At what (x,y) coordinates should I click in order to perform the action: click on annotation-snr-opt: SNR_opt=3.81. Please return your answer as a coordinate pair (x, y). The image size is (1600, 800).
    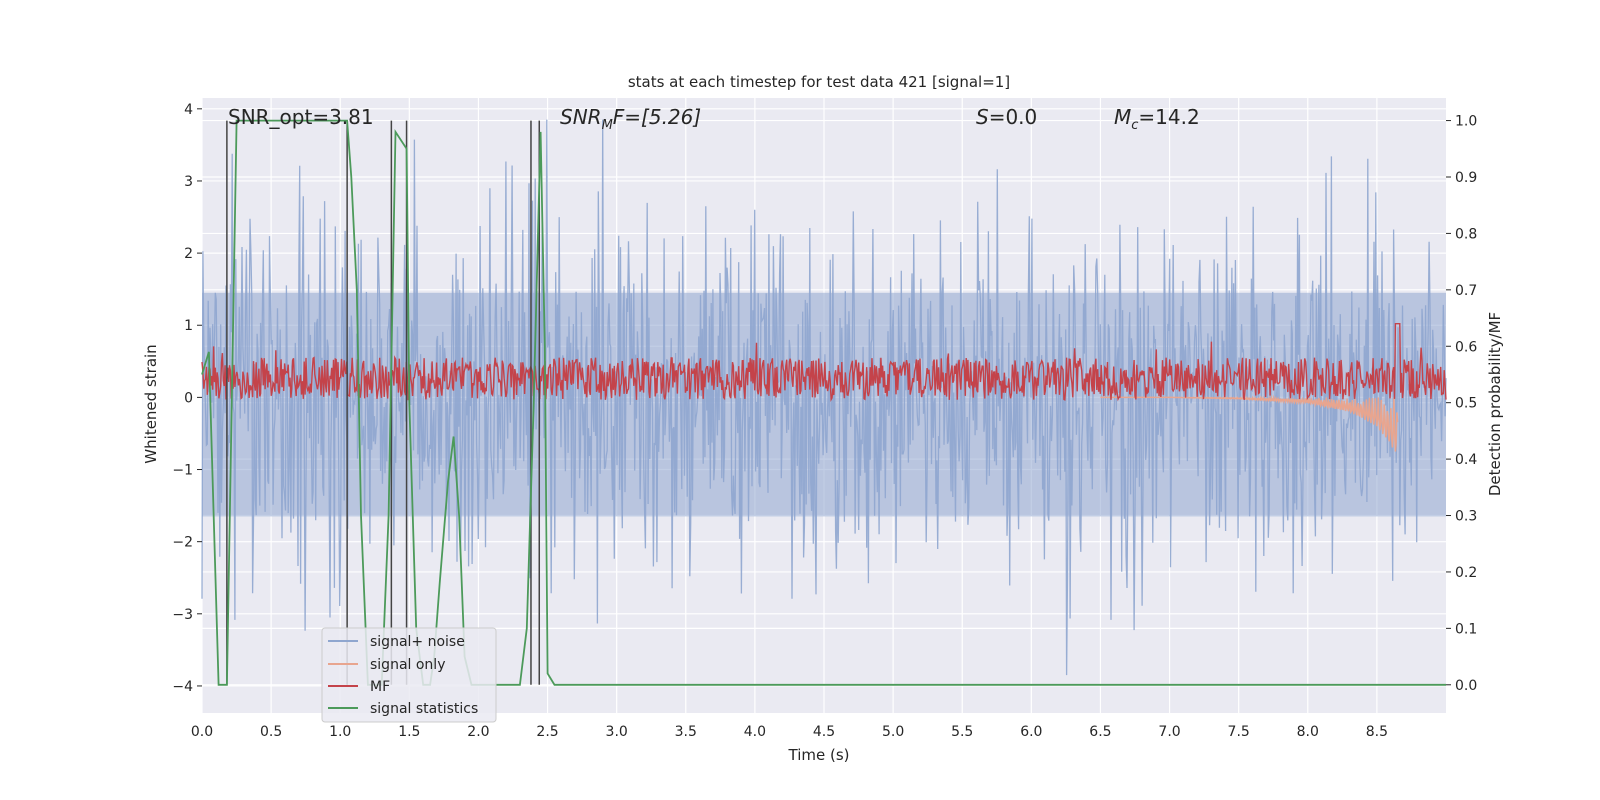
    Looking at the image, I should click on (301, 117).